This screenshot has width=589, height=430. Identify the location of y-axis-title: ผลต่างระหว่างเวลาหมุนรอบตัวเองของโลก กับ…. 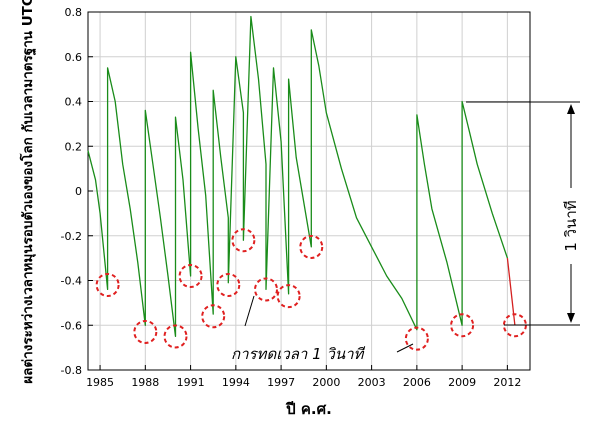
(27, 192).